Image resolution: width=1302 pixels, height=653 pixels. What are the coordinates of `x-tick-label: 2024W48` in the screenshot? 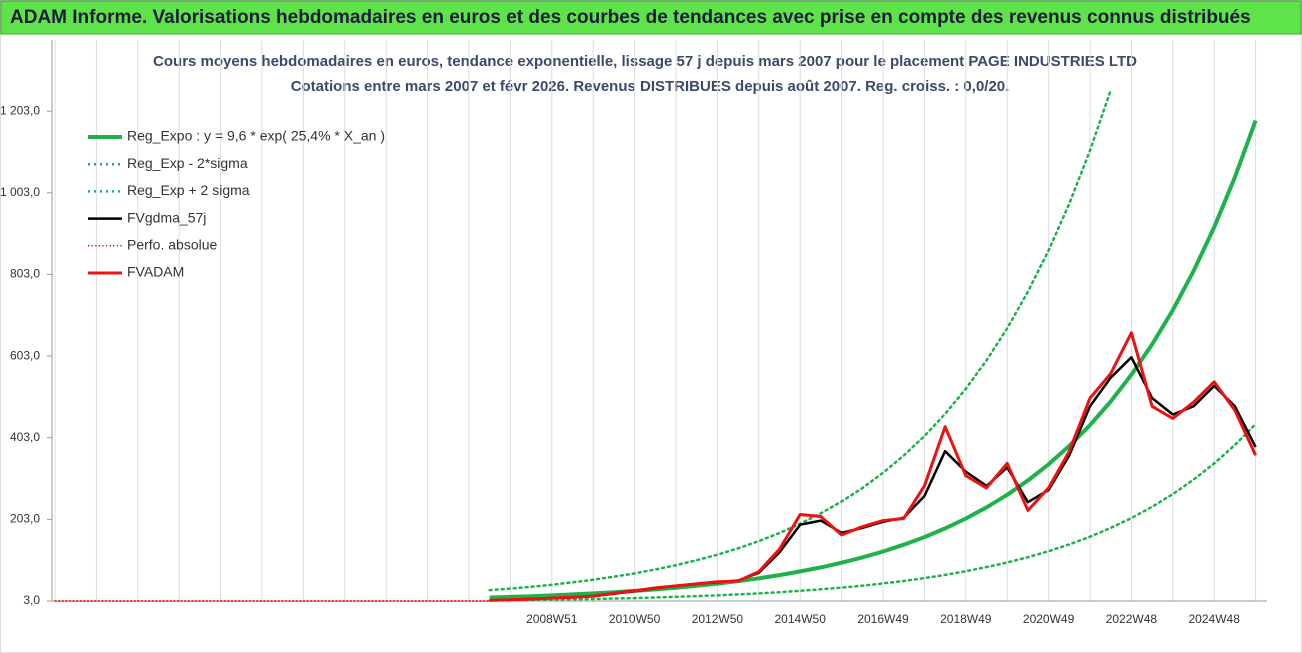 It's located at (1215, 619).